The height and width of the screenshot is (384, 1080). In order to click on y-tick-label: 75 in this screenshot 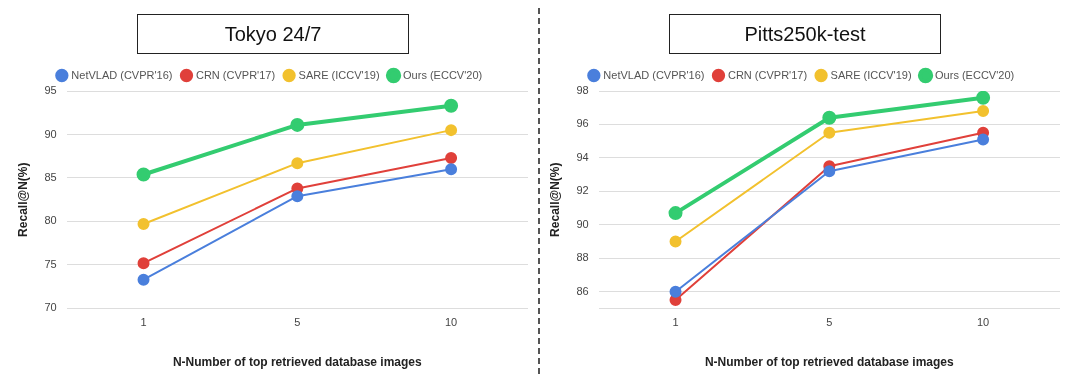, I will do `click(50, 263)`.